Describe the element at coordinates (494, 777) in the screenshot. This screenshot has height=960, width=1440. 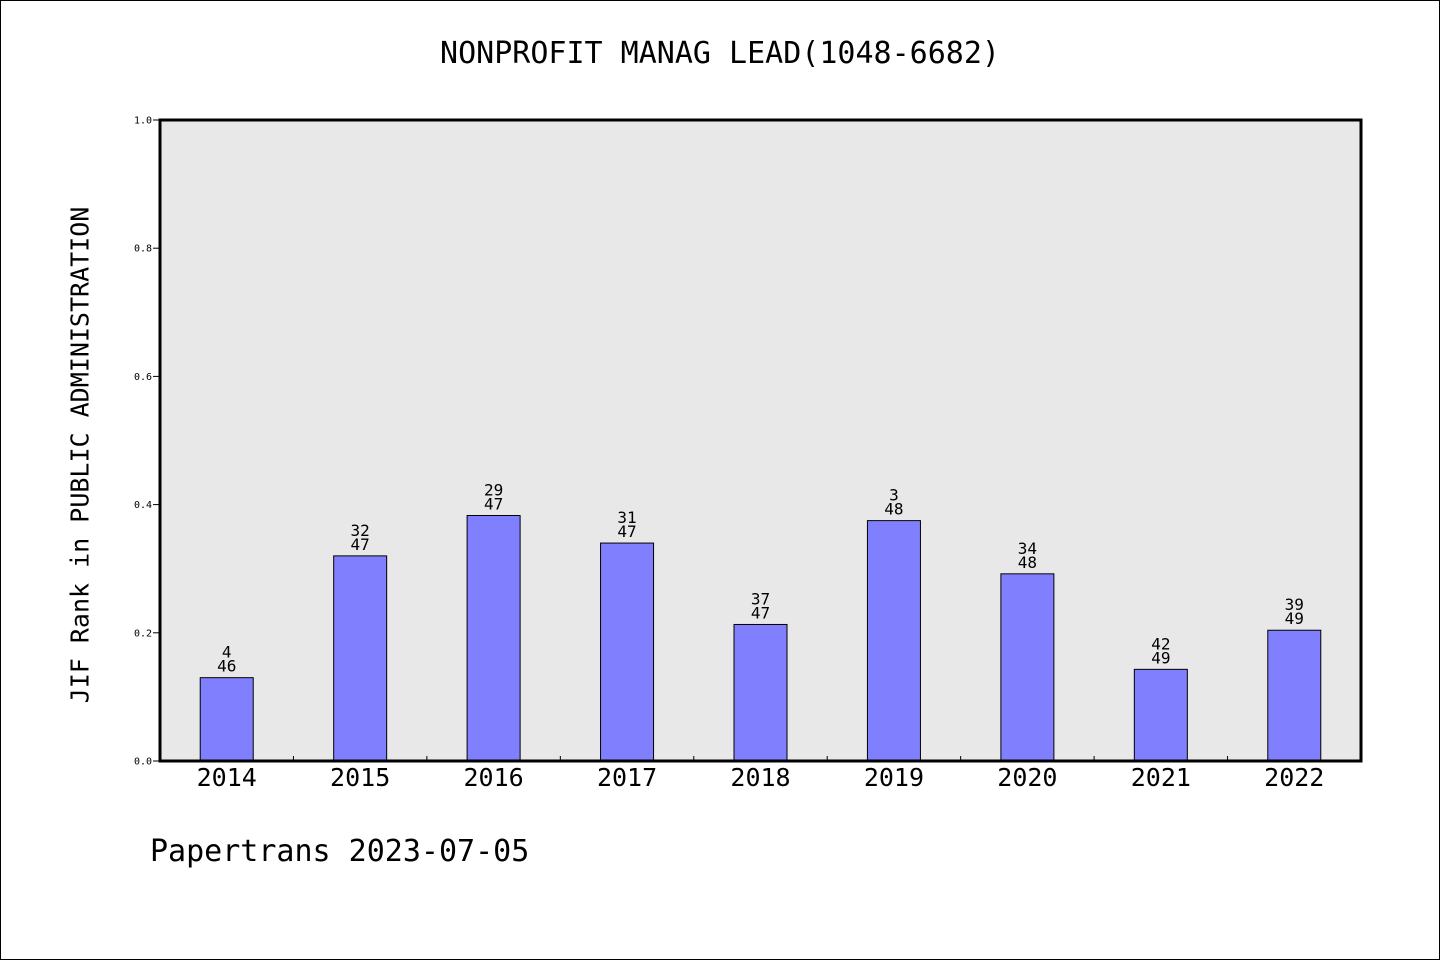
I see `x-tick-label: 2016` at that location.